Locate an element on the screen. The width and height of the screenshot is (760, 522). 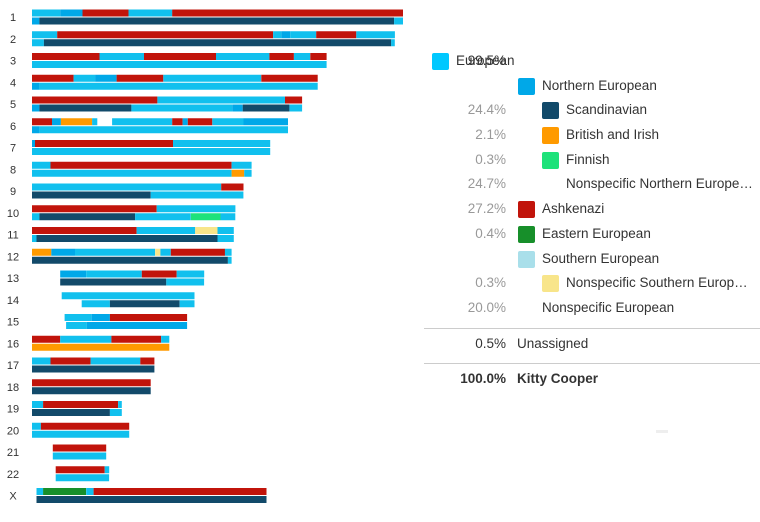
legend-label: Ashkenazi is located at coordinates (573, 209).